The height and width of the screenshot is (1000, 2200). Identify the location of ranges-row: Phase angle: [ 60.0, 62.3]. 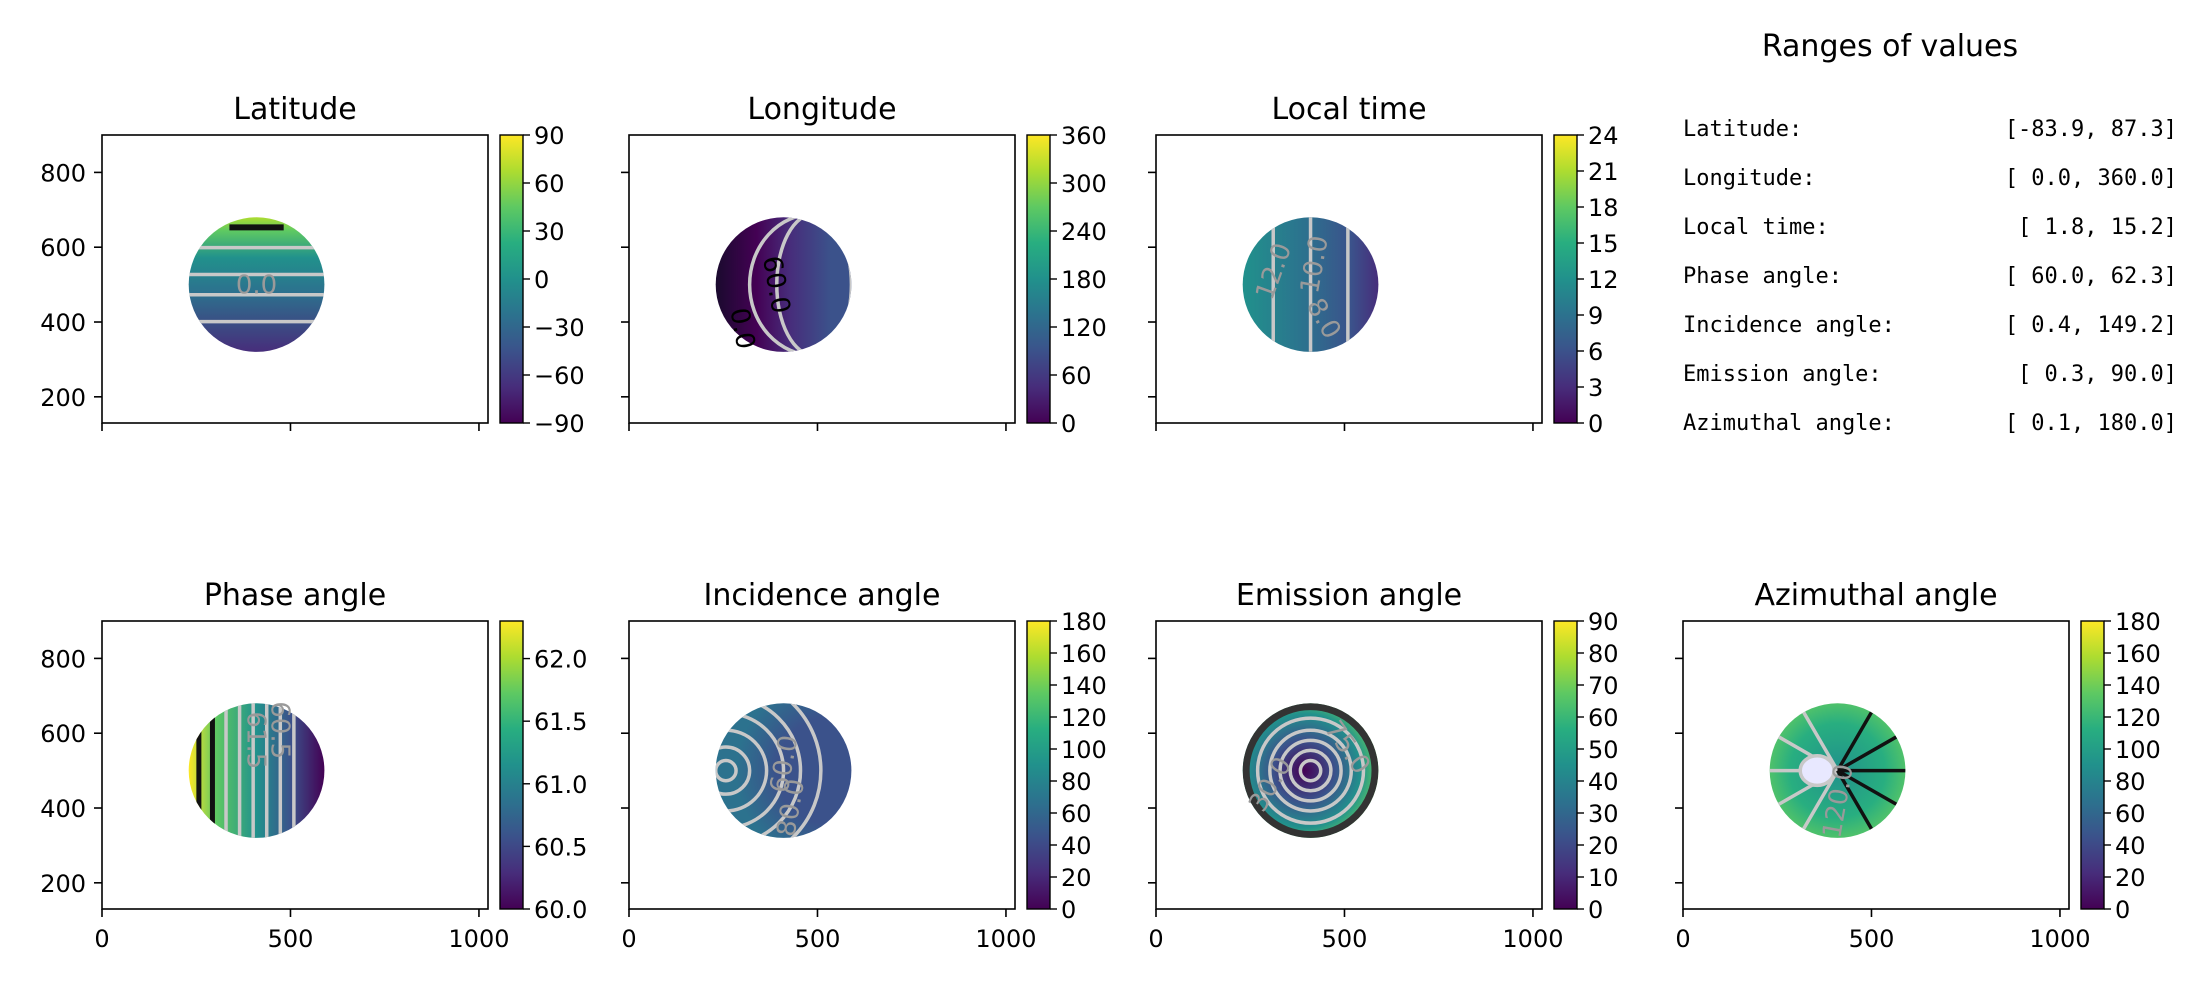
(1930, 276).